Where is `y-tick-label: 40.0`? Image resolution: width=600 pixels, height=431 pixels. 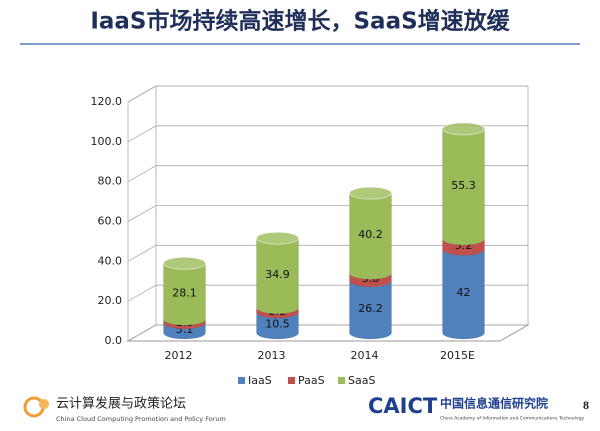 y-tick-label: 40.0 is located at coordinates (110, 260).